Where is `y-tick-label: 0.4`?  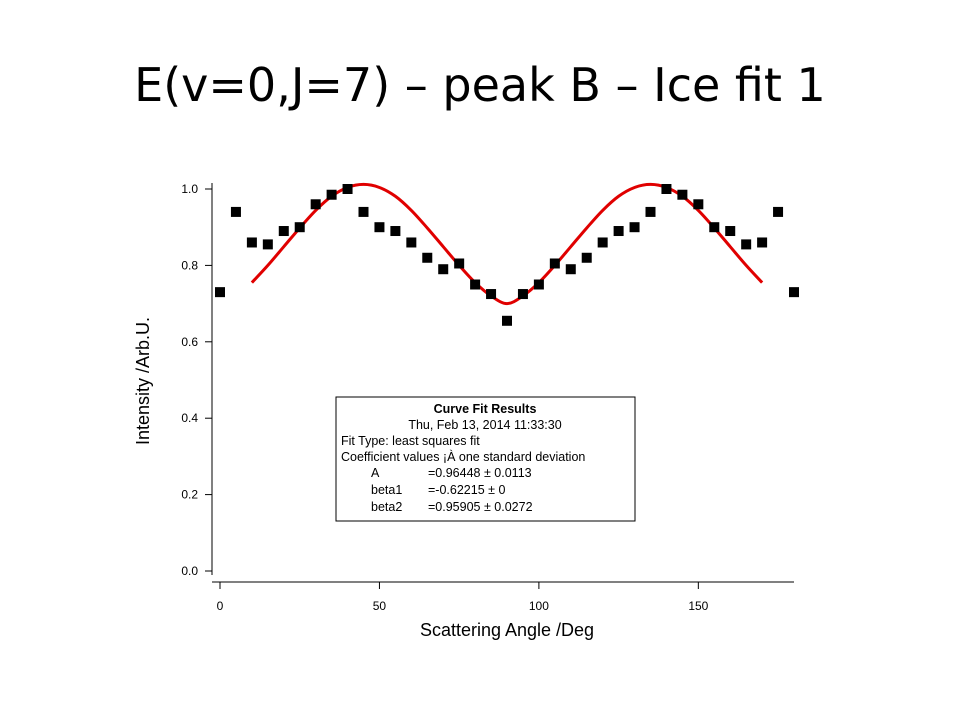 y-tick-label: 0.4 is located at coordinates (189, 418).